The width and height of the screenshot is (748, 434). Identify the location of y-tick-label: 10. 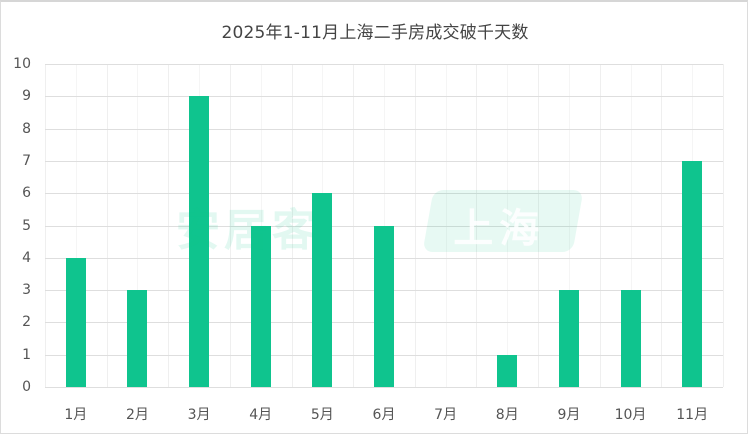
(22, 64).